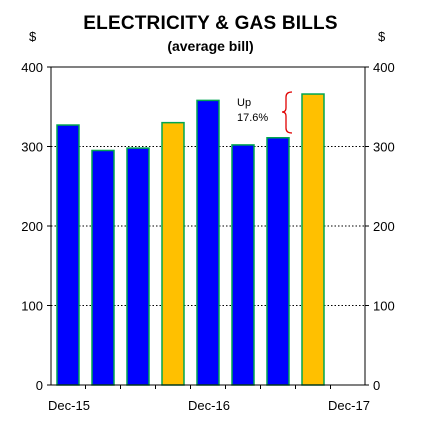  What do you see at coordinates (384, 226) in the screenshot?
I see `y-tick-label-right: 200` at bounding box center [384, 226].